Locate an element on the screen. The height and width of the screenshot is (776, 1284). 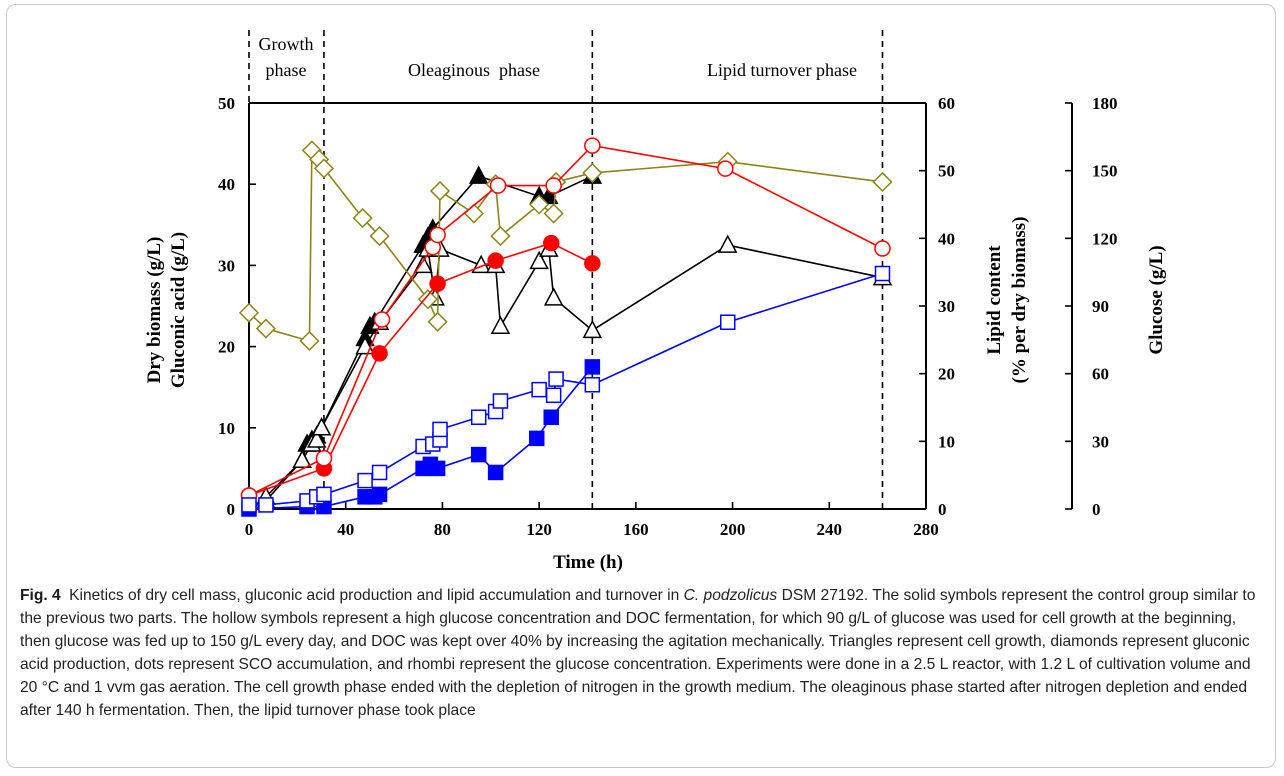
left-tick-label: 0 is located at coordinates (231, 509).